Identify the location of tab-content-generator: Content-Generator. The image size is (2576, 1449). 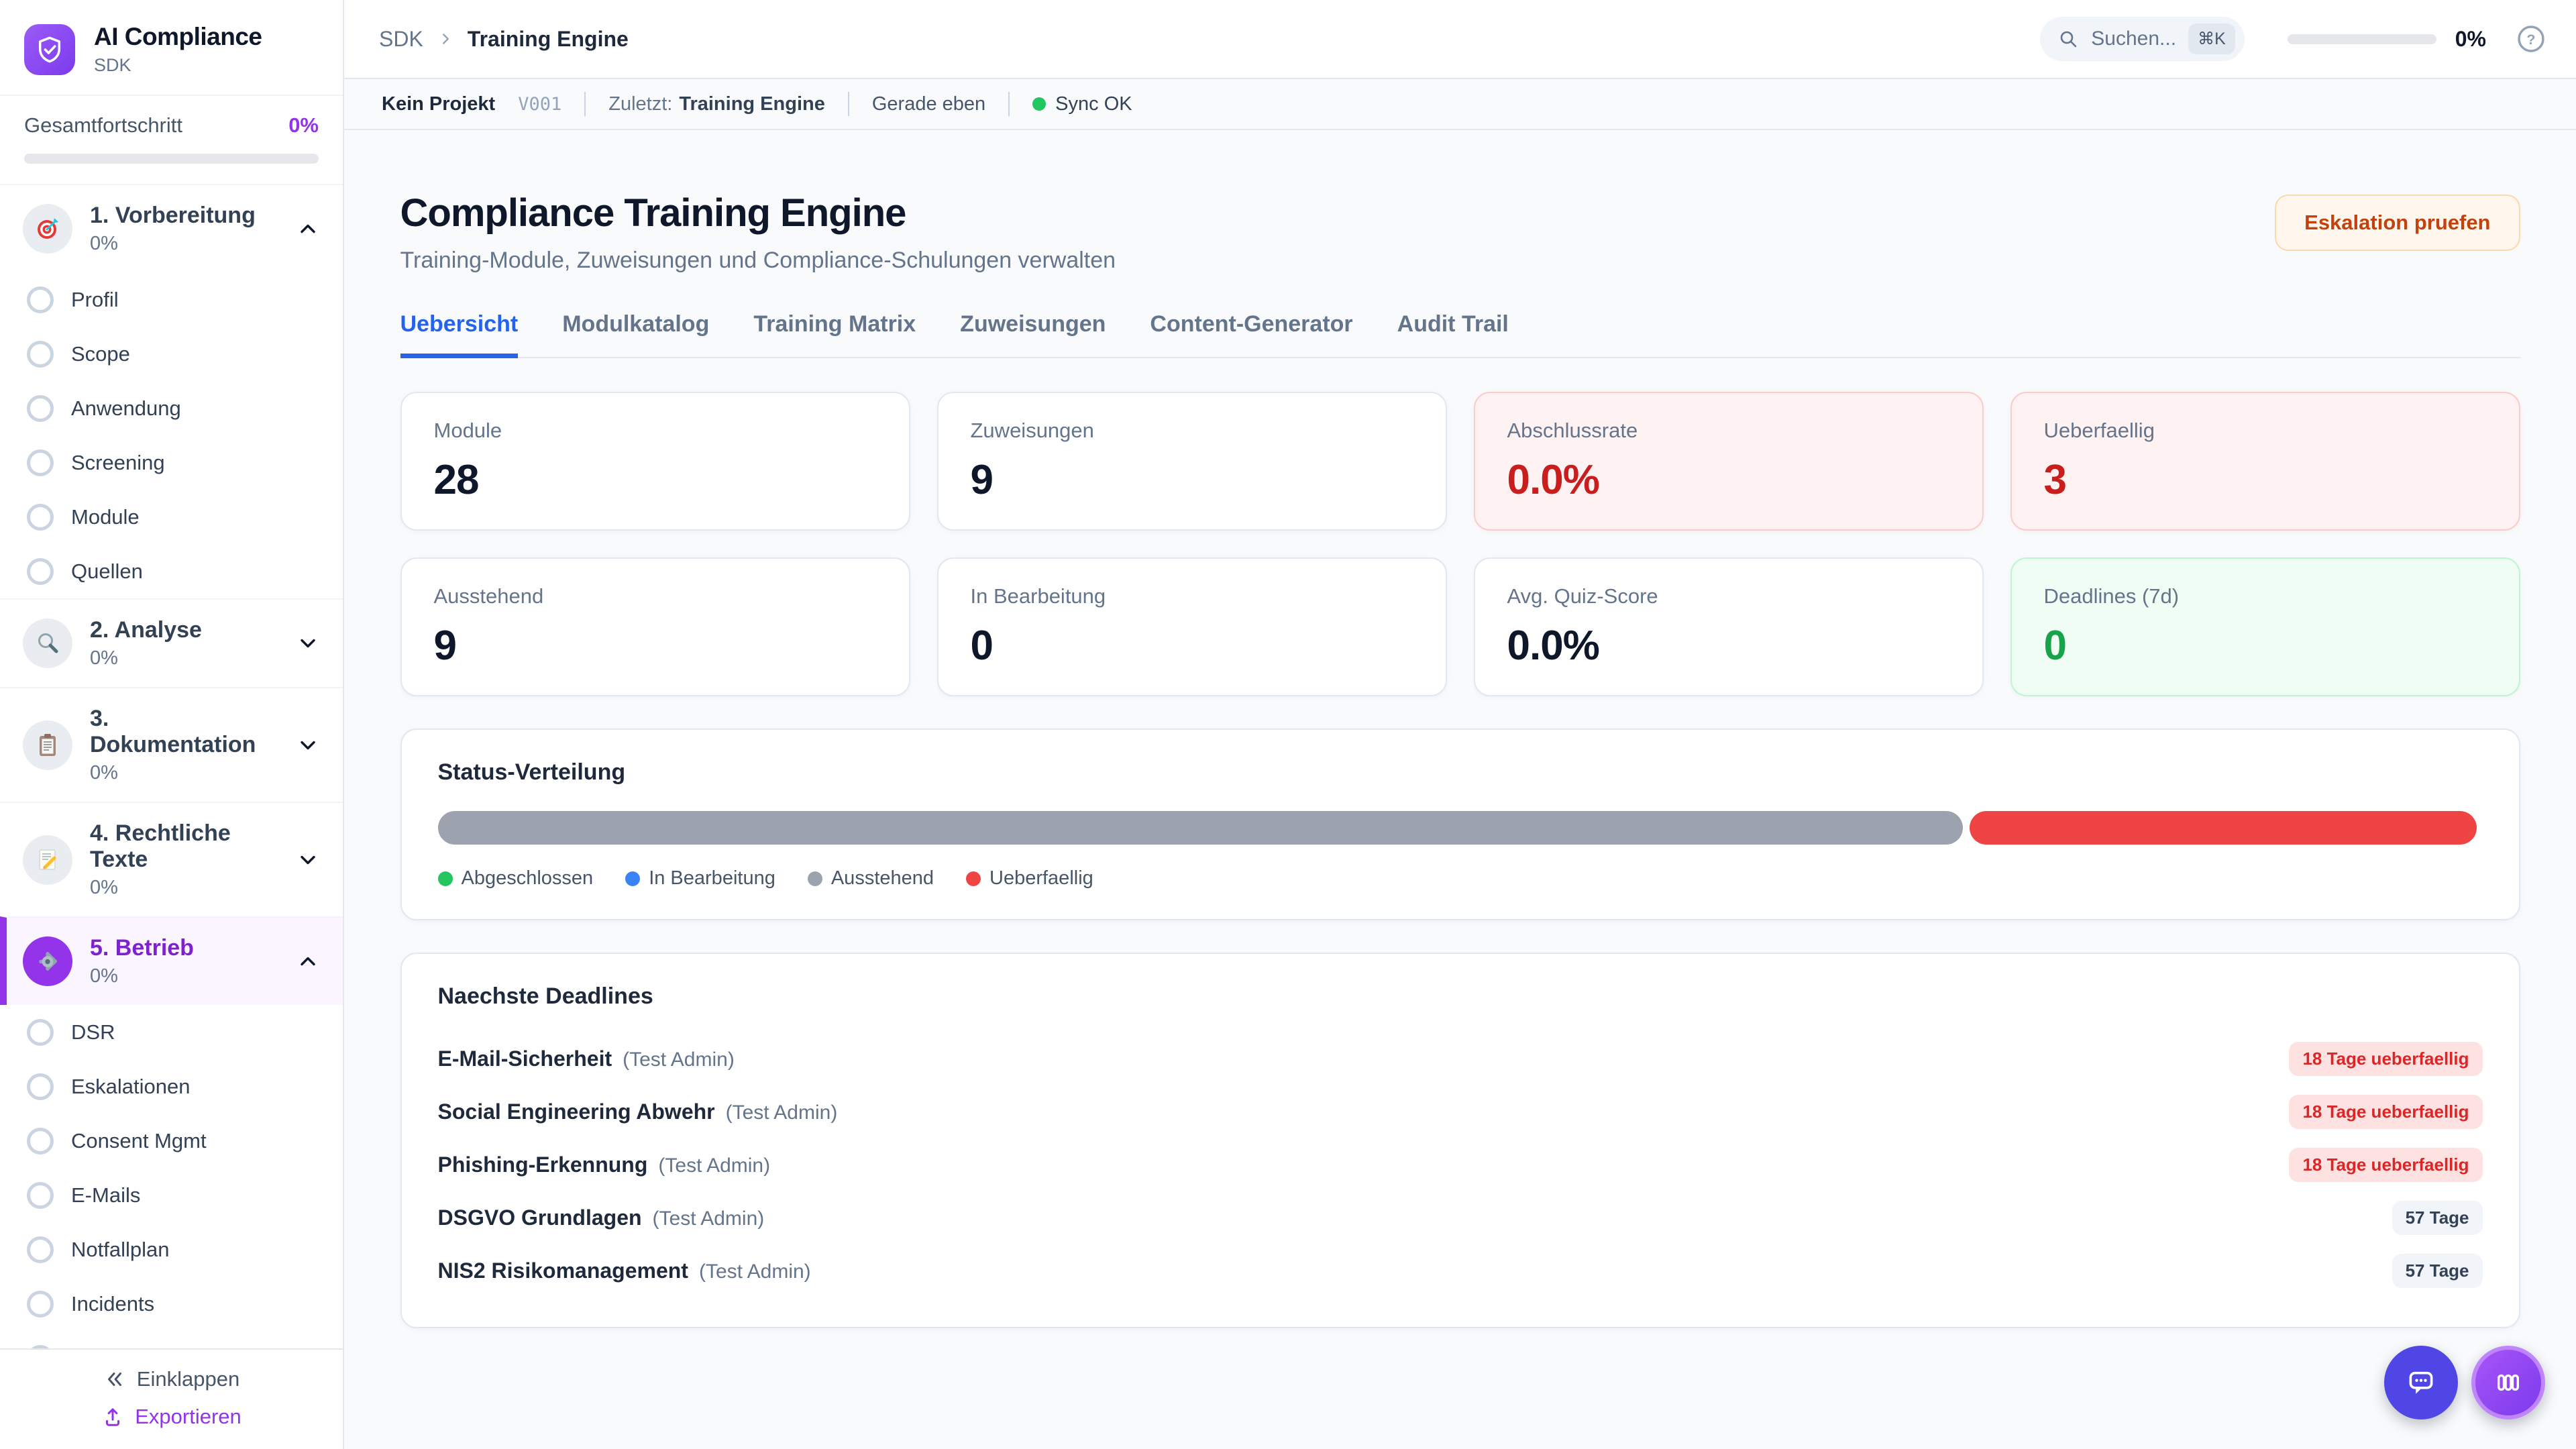
(1251, 324).